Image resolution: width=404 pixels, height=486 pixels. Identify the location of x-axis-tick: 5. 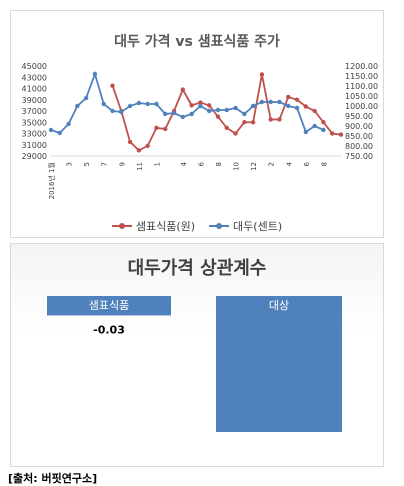
(87, 164).